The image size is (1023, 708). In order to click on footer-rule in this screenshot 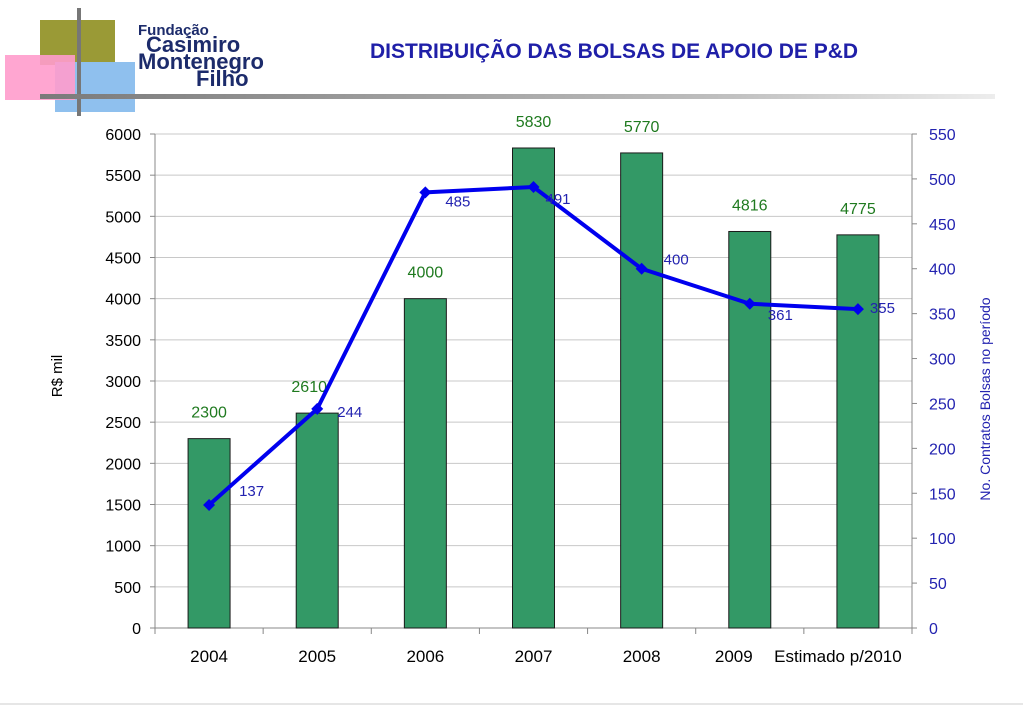, I will do `click(511, 704)`.